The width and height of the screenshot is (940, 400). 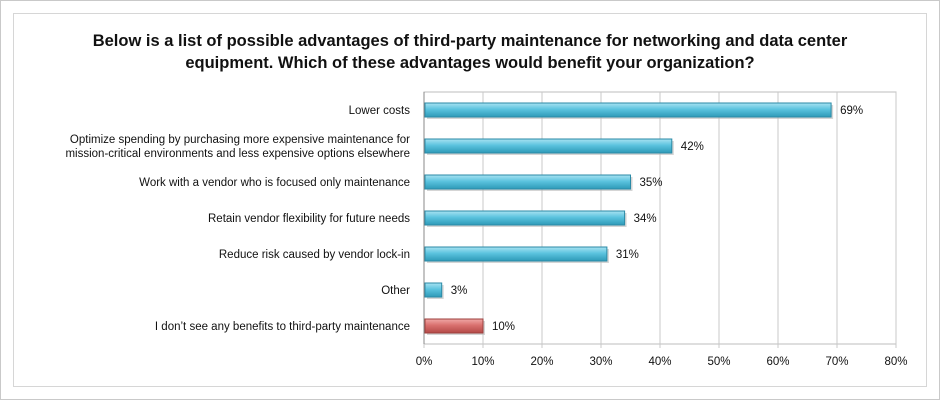 What do you see at coordinates (692, 147) in the screenshot?
I see `data-label: 42%` at bounding box center [692, 147].